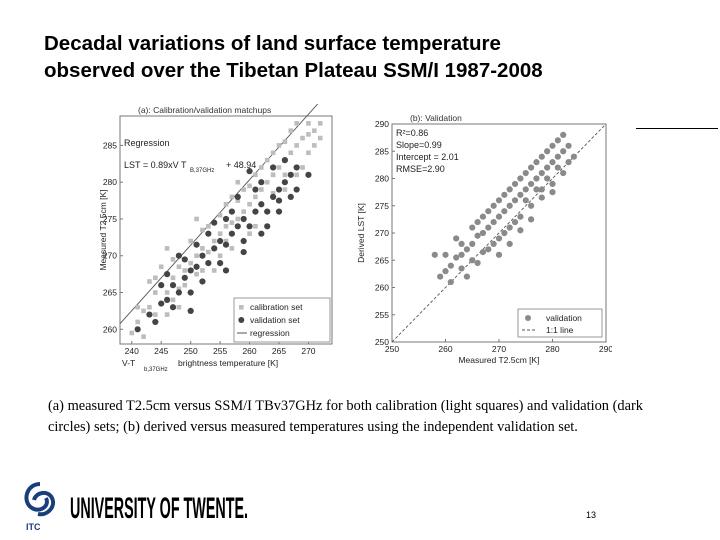 This screenshot has width=720, height=540. I want to click on x-tick-label: 280, so click(552, 349).